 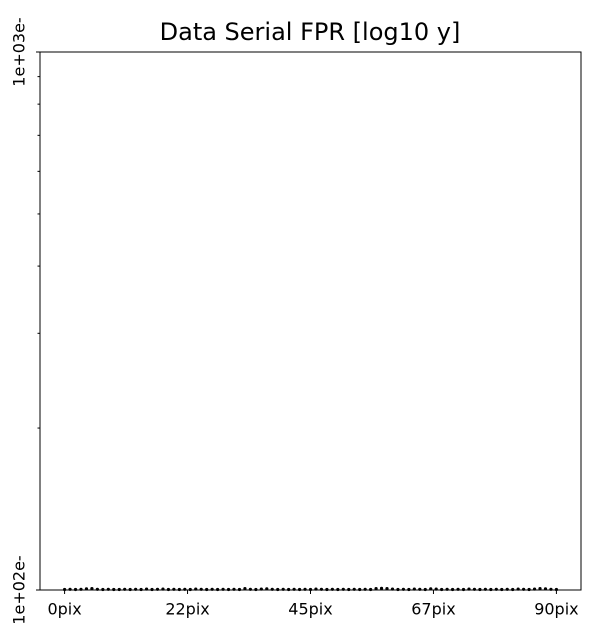 I want to click on y-tick-label: 1e+03e-, so click(x=19, y=51).